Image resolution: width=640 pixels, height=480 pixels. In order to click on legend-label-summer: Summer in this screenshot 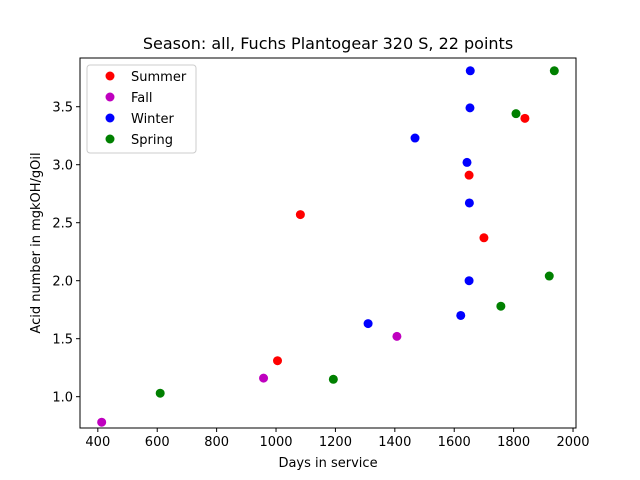, I will do `click(159, 77)`.